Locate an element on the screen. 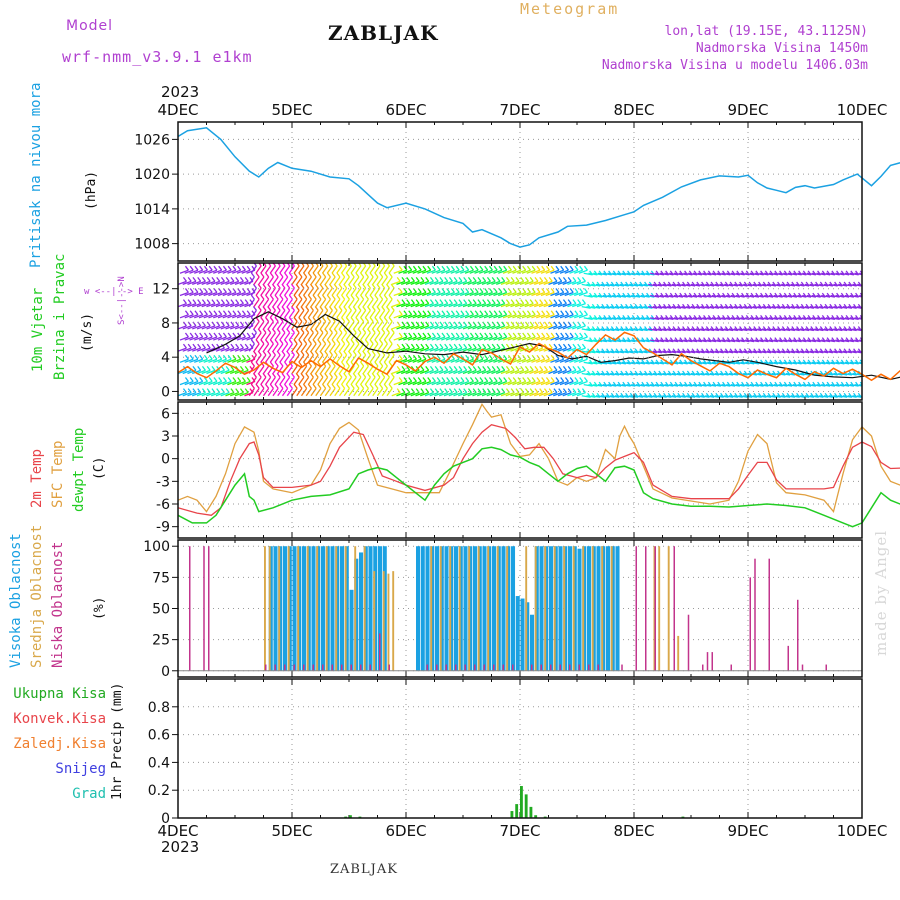 The height and width of the screenshot is (900, 900). temperature-ytick-label: 0 is located at coordinates (165, 460).